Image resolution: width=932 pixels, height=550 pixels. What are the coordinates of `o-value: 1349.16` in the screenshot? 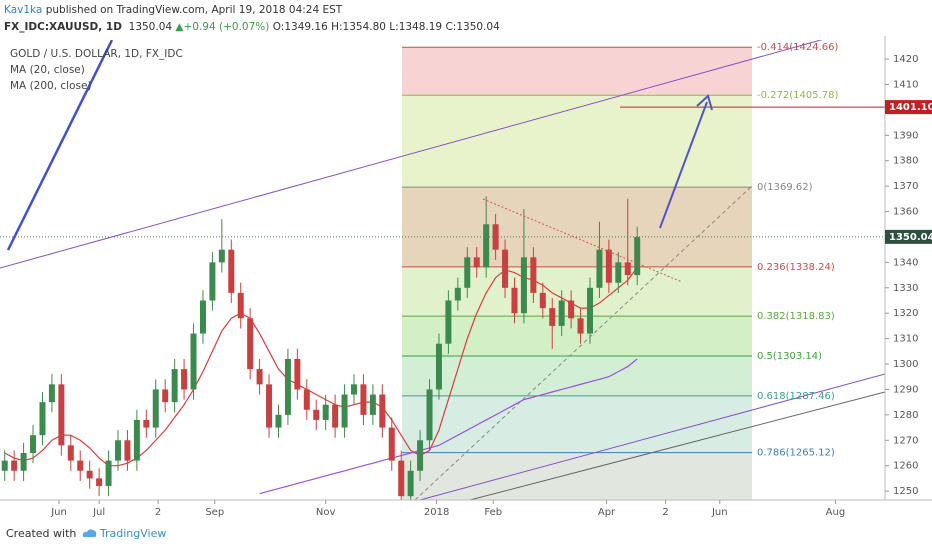 It's located at (306, 27).